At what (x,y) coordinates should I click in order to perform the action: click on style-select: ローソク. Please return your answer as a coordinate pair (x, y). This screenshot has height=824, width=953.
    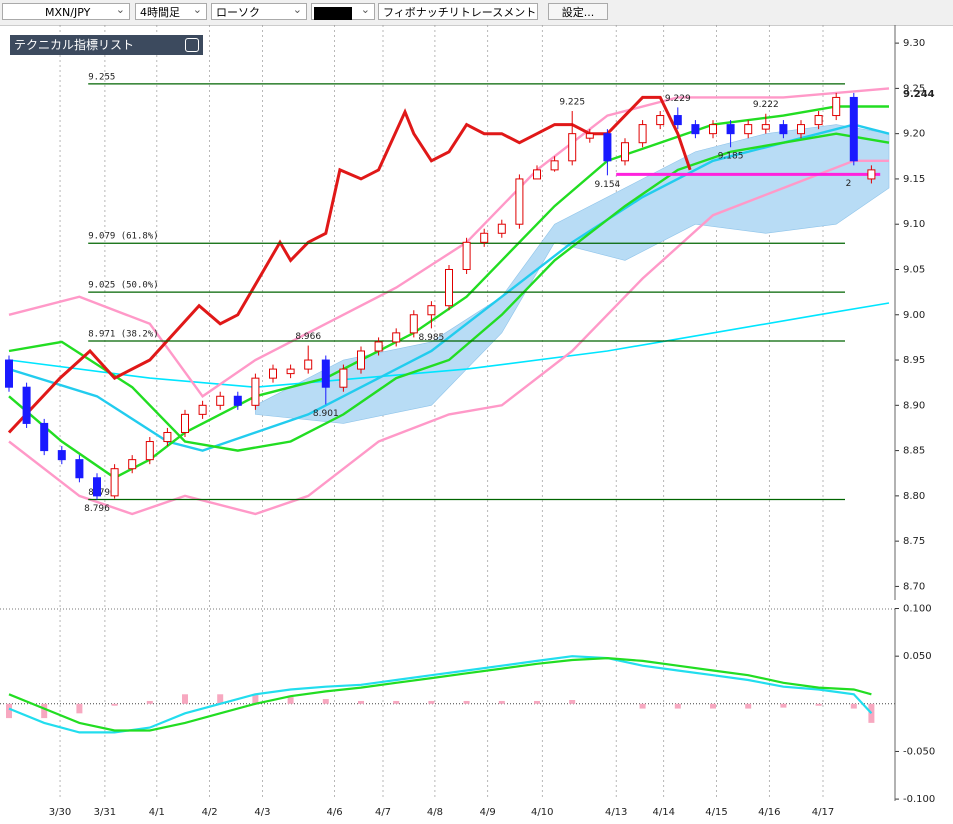
    Looking at the image, I should click on (259, 10).